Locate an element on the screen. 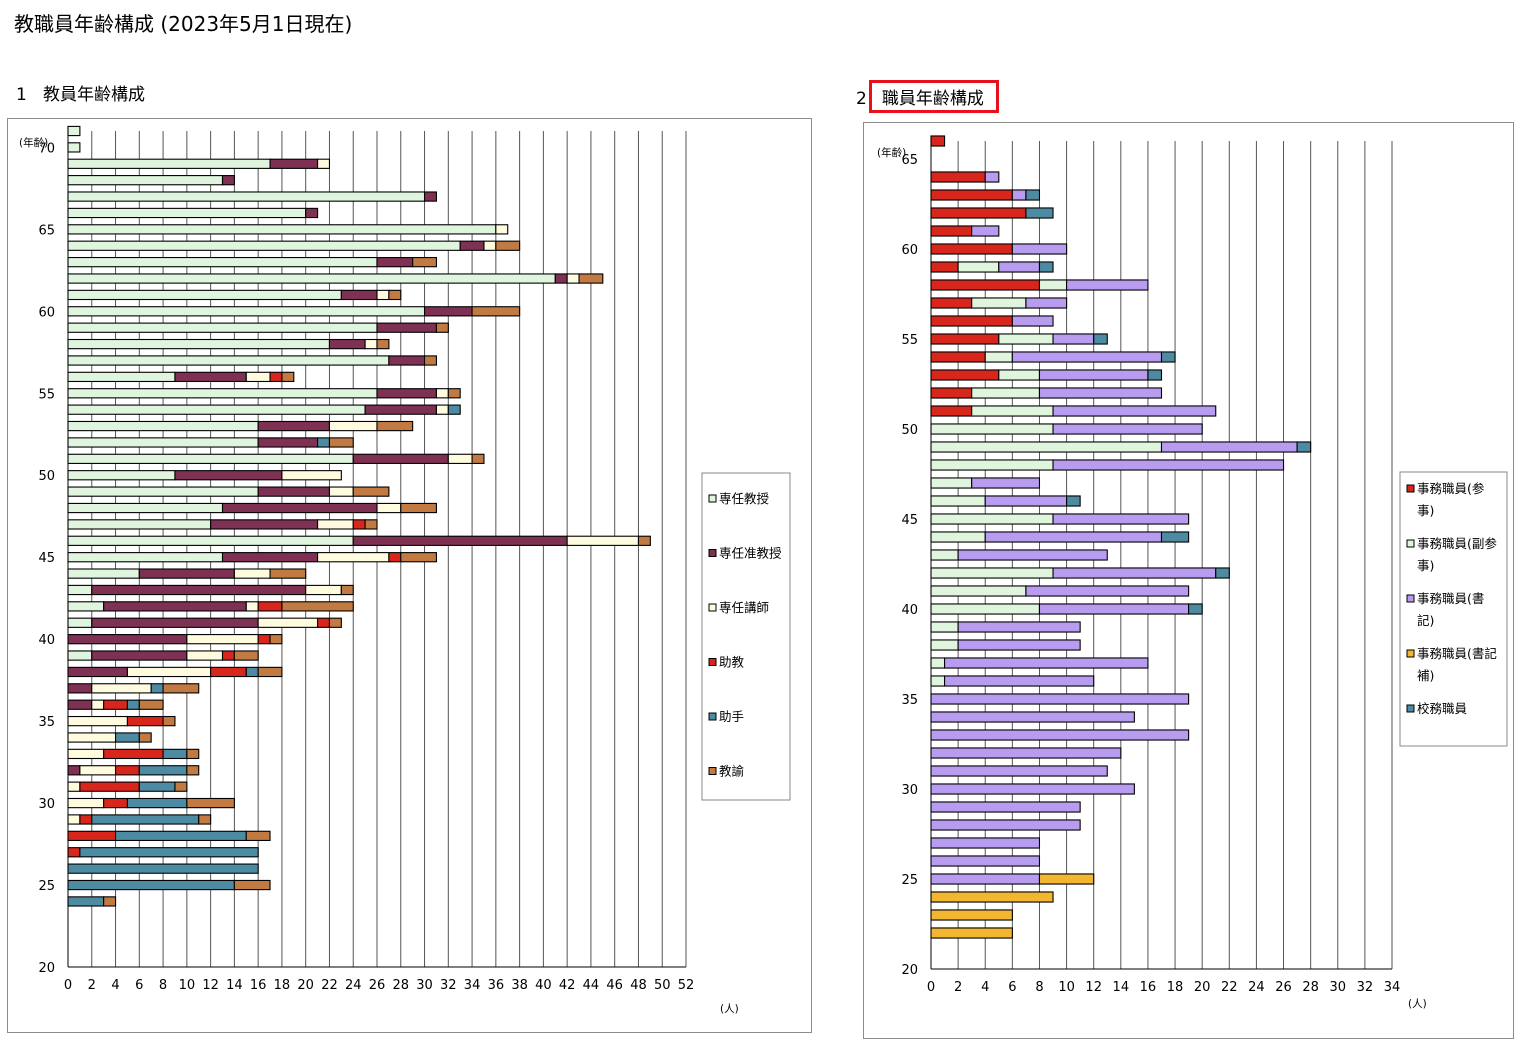 Image resolution: width=1519 pixels, height=1043 pixels. bar-0-age55-s5 is located at coordinates (454, 393).